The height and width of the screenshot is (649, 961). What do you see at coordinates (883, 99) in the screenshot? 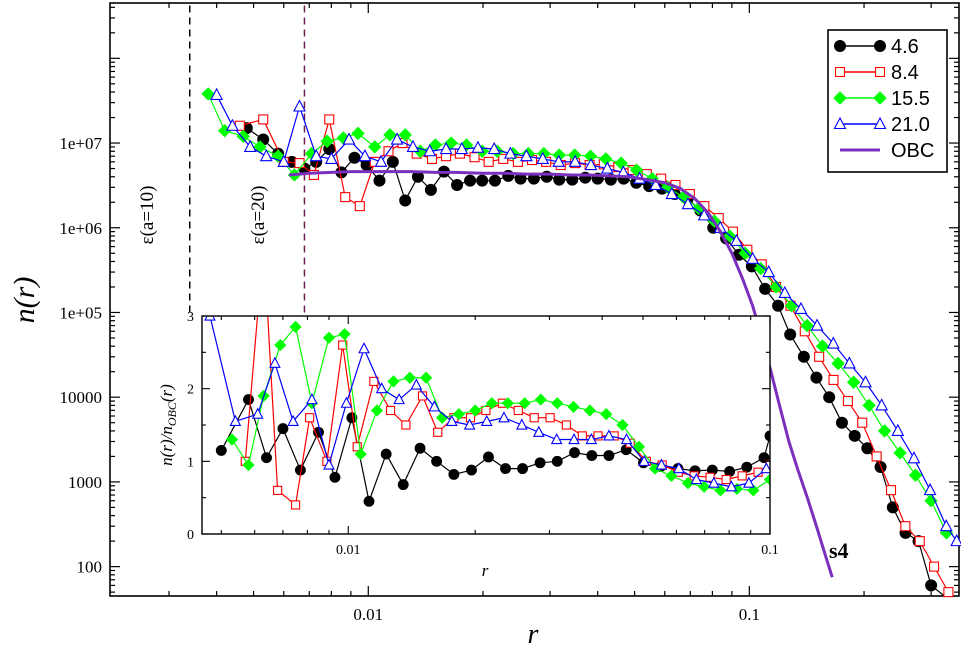
I see `legend: 4.6 8.4 15.5 21.0 OBC` at bounding box center [883, 99].